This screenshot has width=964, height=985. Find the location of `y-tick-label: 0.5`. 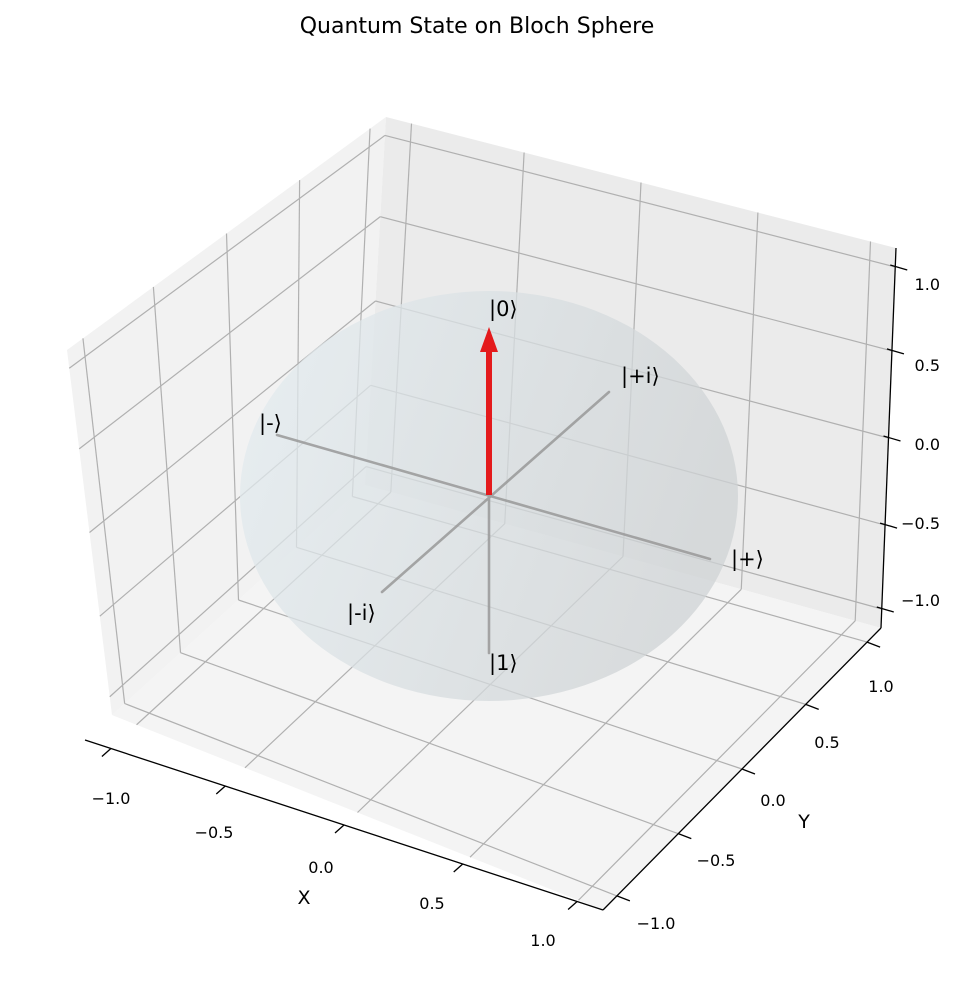

y-tick-label: 0.5 is located at coordinates (826, 742).